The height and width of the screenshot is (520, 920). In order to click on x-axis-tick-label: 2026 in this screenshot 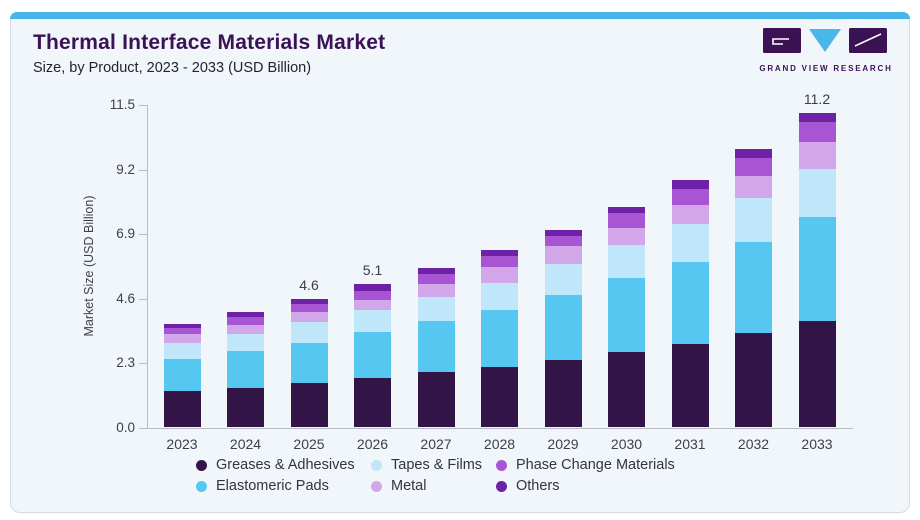, I will do `click(372, 443)`.